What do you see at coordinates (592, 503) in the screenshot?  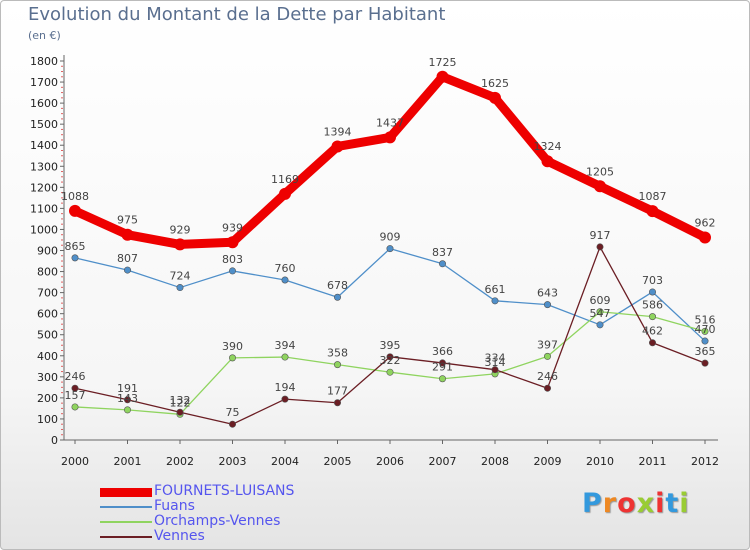 I see `brand-letter: P` at bounding box center [592, 503].